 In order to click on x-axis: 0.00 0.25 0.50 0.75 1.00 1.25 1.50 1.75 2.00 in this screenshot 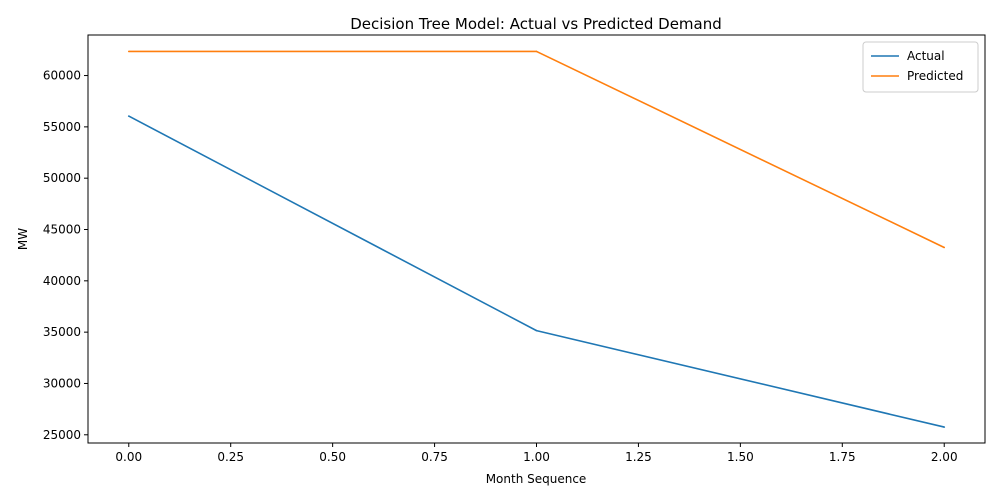, I will do `click(536, 453)`.